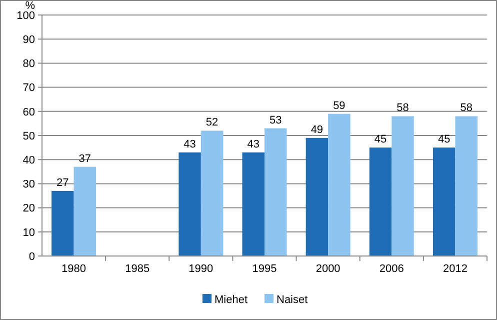  Describe the element at coordinates (28, 160) in the screenshot. I see `y-tick-label: 40` at that location.